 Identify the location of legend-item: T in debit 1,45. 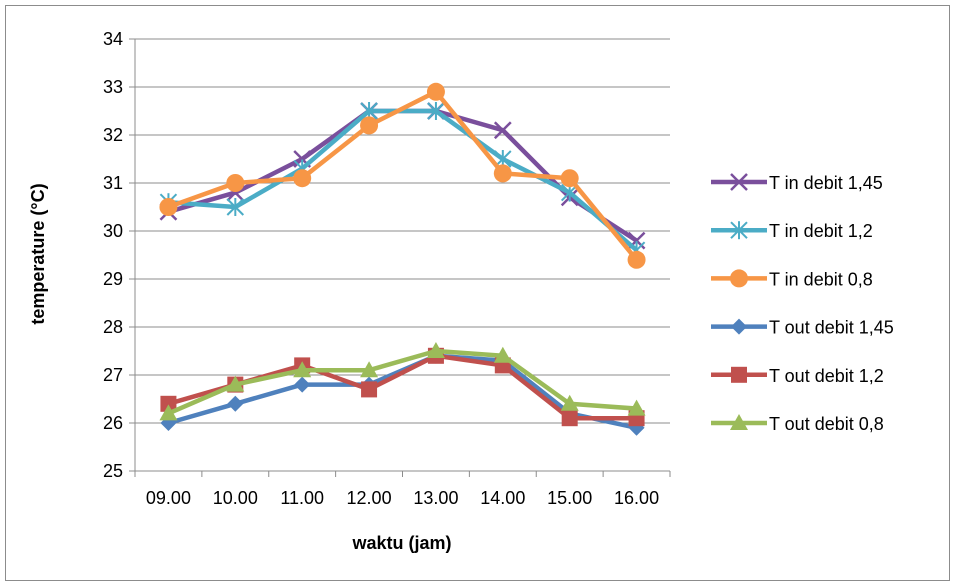
(797, 183).